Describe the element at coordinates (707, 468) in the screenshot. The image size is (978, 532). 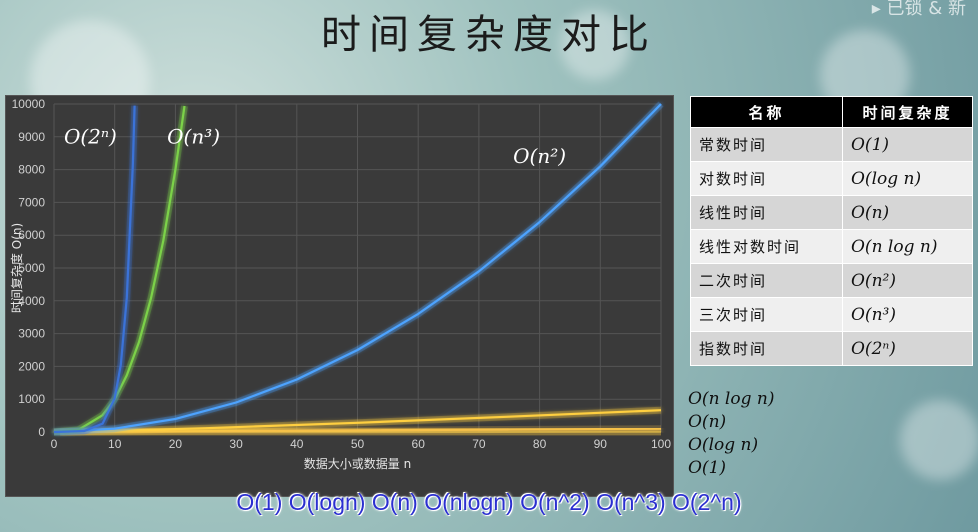
I see `legend-item: O(1)` at that location.